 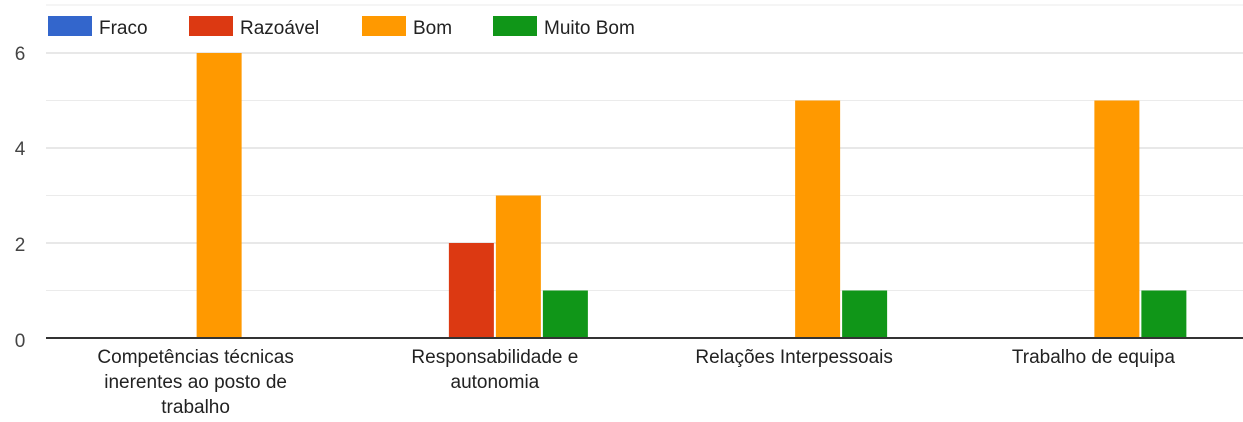 What do you see at coordinates (123, 28) in the screenshot?
I see `legend-label-fraco: Fraco` at bounding box center [123, 28].